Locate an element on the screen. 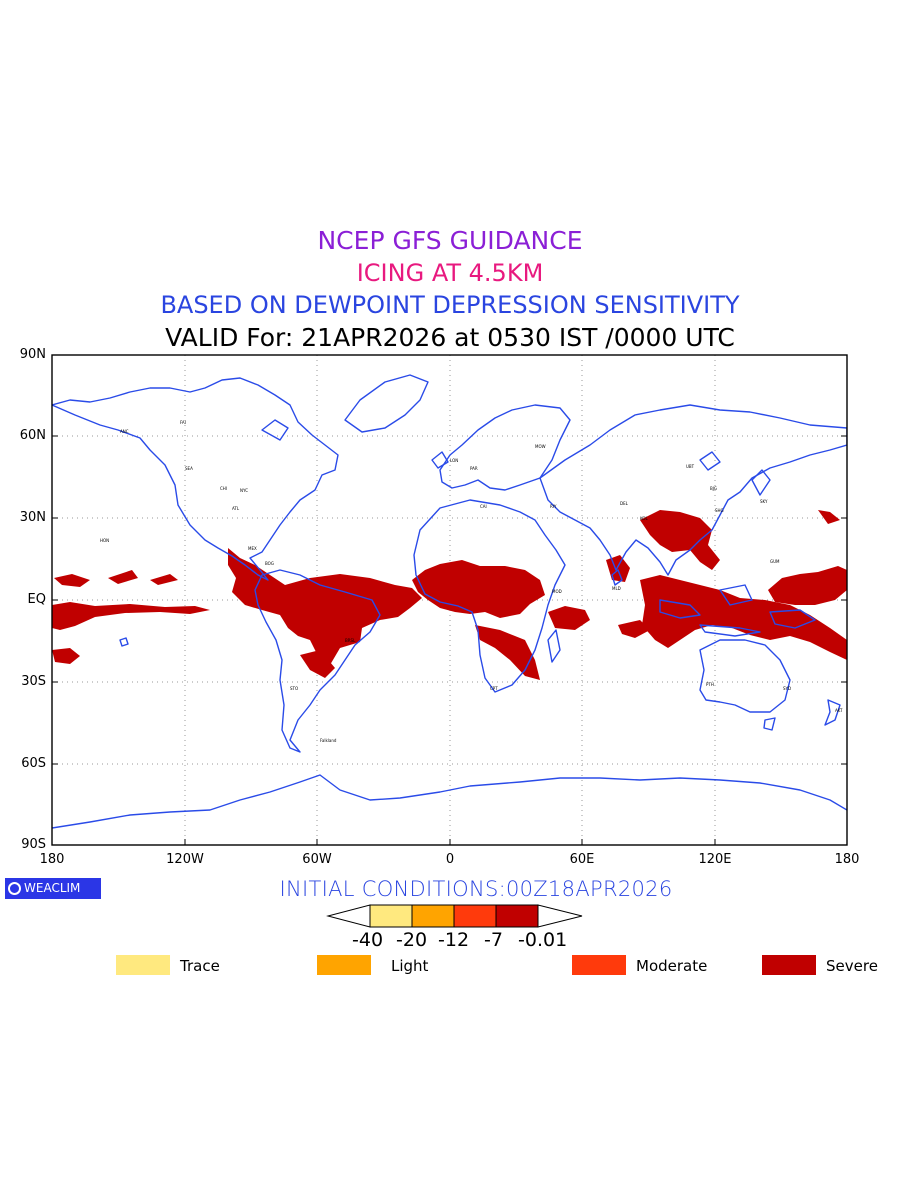 The width and height of the screenshot is (900, 1200). severe-icing-regions is located at coordinates (449, 595).